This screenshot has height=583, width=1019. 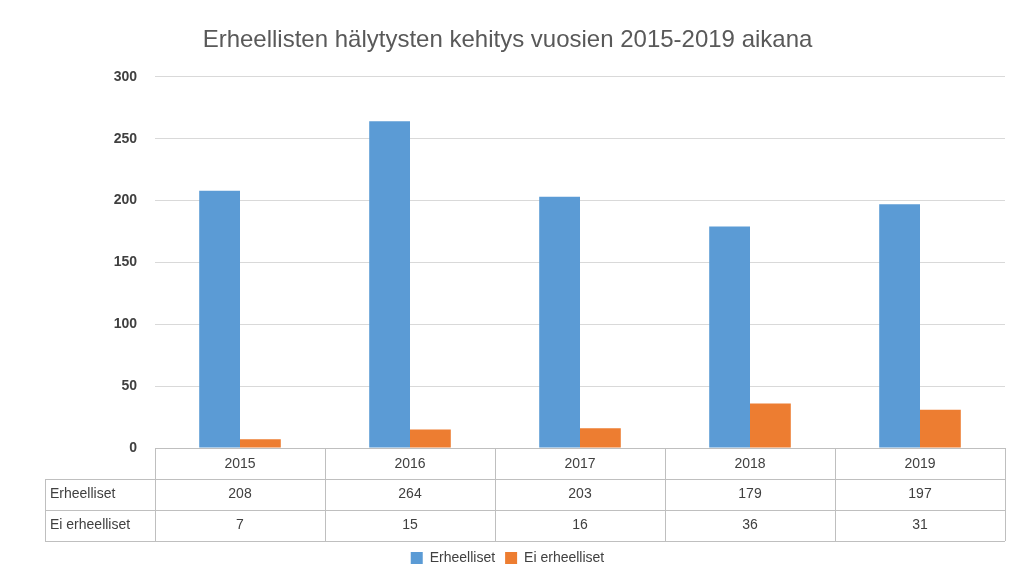 What do you see at coordinates (750, 524) in the screenshot?
I see `data-label: 36` at bounding box center [750, 524].